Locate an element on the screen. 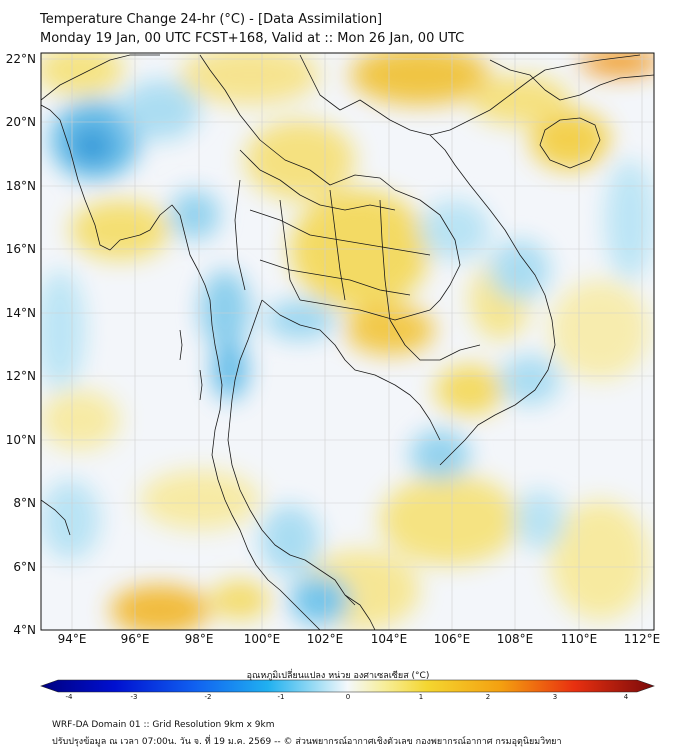 This screenshot has height=756, width=676. lon-label: 100°E is located at coordinates (262, 639).